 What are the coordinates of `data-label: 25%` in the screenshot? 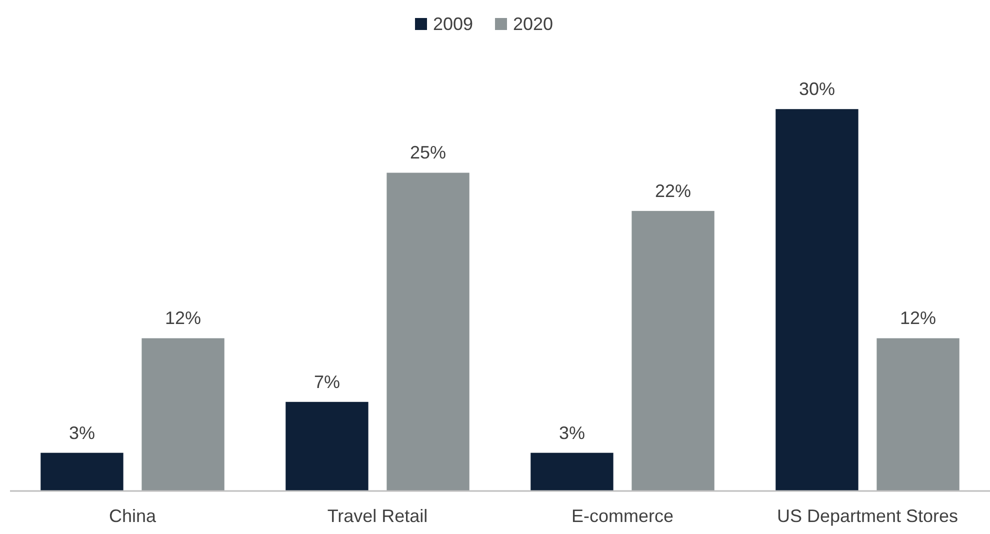 It's located at (428, 152).